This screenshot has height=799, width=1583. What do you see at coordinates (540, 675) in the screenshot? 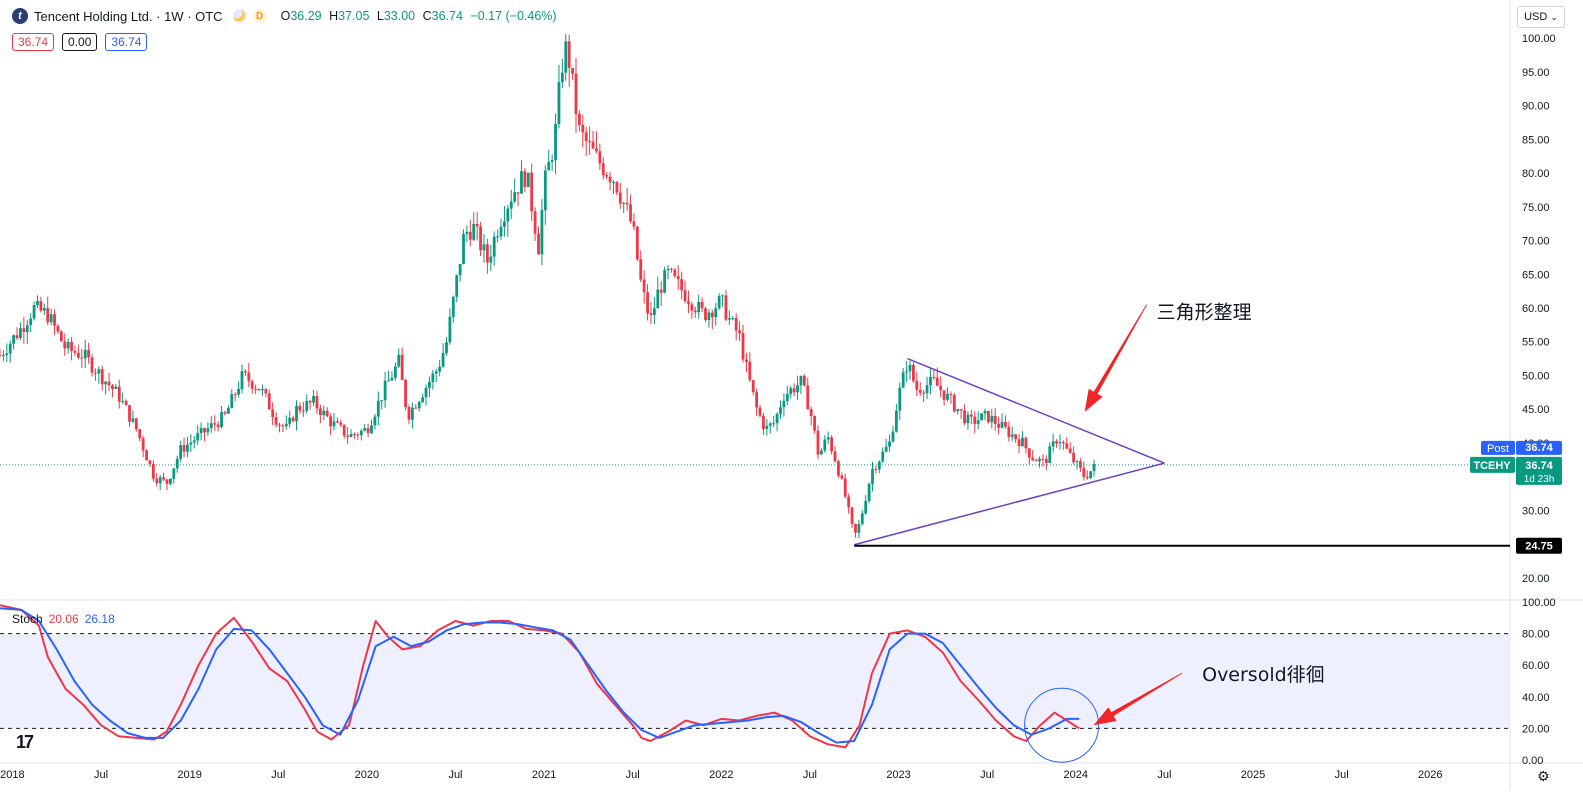
I see `stoch-series-d` at bounding box center [540, 675].